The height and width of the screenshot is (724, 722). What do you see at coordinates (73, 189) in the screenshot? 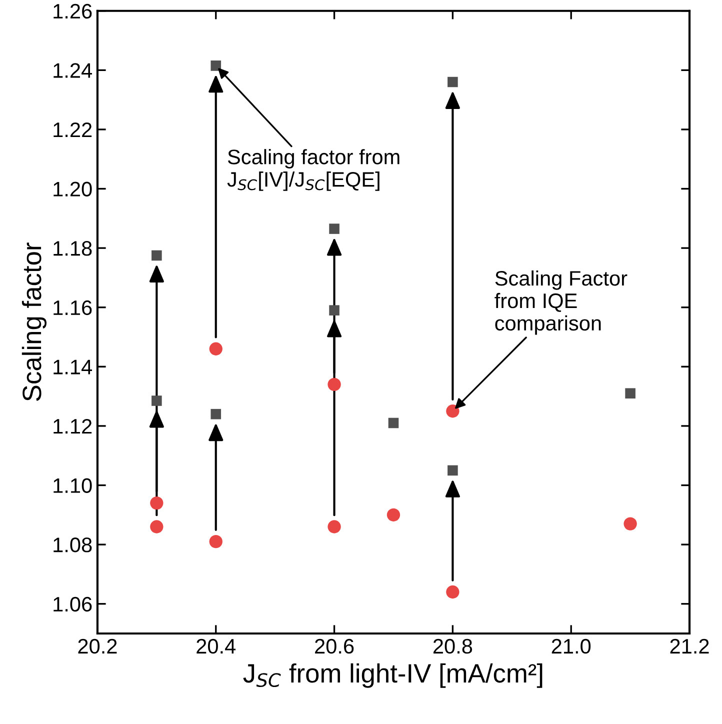
I see `y-tick-label: 1.20` at bounding box center [73, 189].